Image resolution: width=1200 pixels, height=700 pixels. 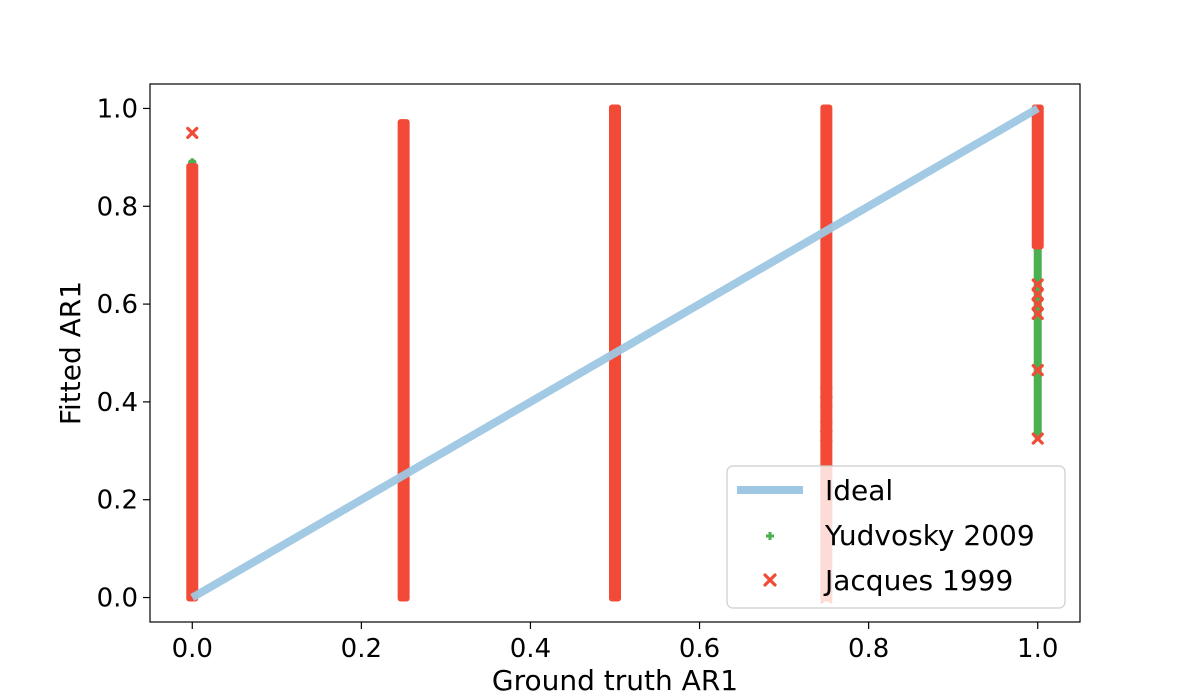 I want to click on legend-yudvosky-marker, so click(x=770, y=536).